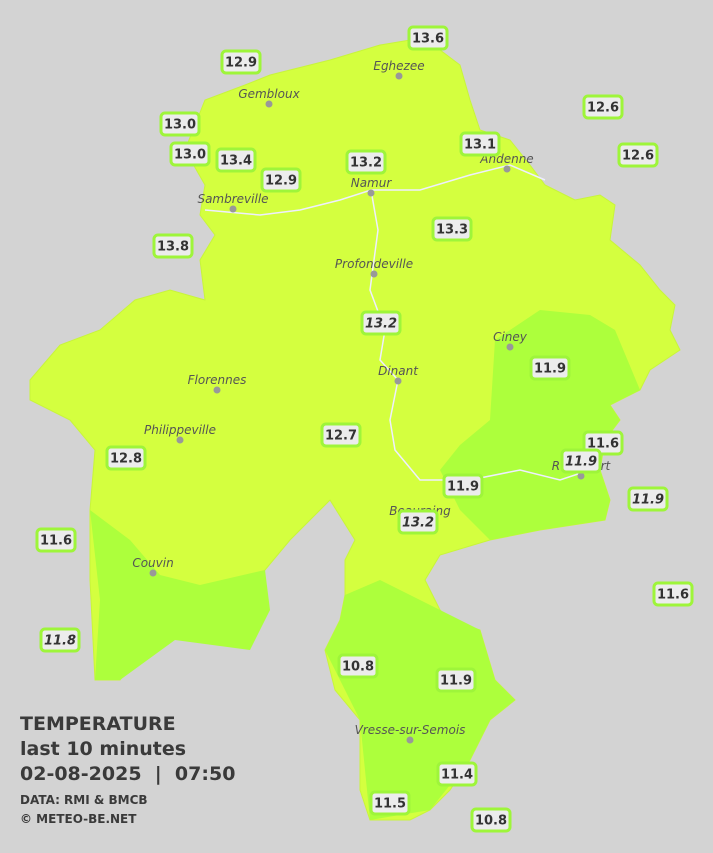  Describe the element at coordinates (152, 563) in the screenshot. I see `city-label: Couvin` at that location.